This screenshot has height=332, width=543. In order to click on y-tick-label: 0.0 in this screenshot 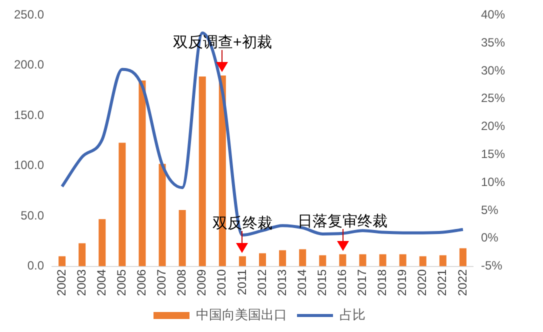, I will do `click(35, 265)`.